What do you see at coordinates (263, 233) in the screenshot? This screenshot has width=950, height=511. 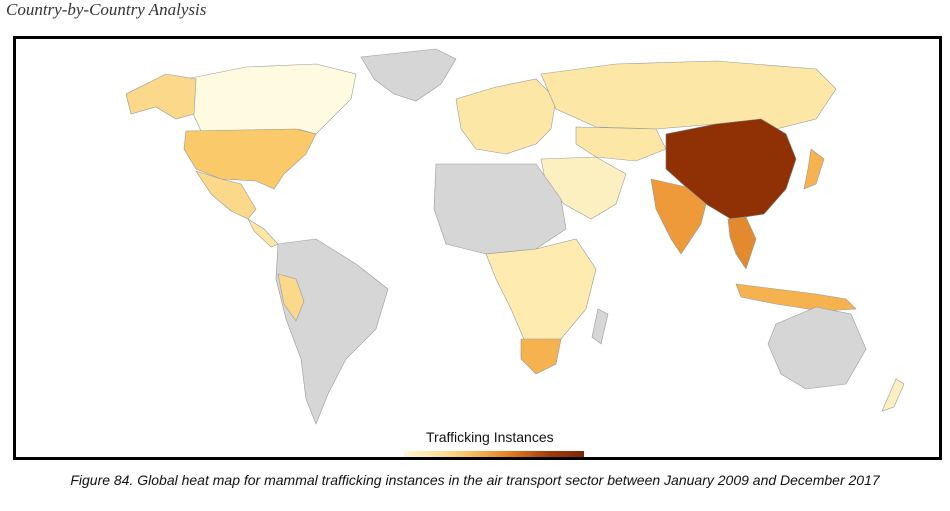 I see `region-central-america` at bounding box center [263, 233].